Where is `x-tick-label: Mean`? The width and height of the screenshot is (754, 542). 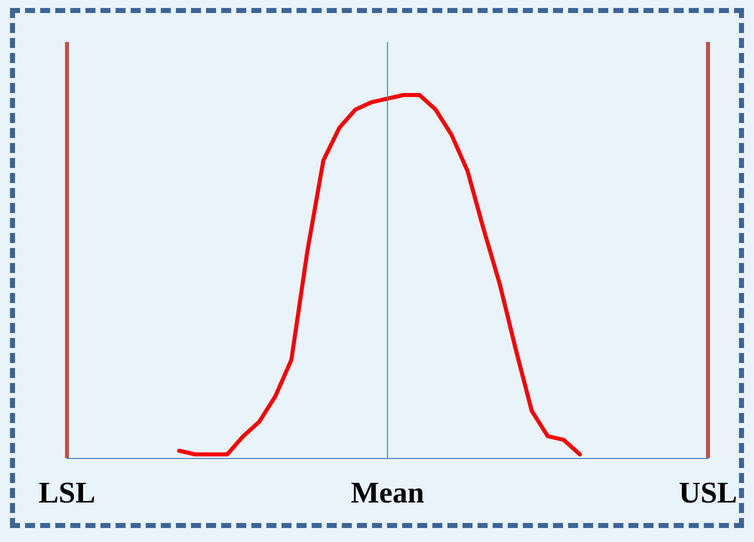
x-tick-label: Mean is located at coordinates (387, 493).